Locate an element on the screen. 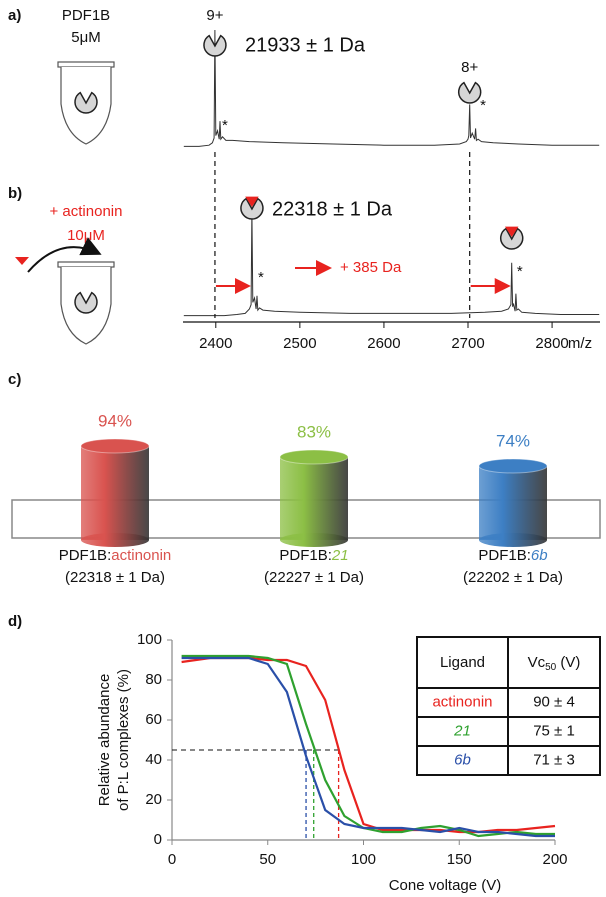 The height and width of the screenshot is (897, 606). complex-label: PDF1B:actinonin is located at coordinates (115, 555).